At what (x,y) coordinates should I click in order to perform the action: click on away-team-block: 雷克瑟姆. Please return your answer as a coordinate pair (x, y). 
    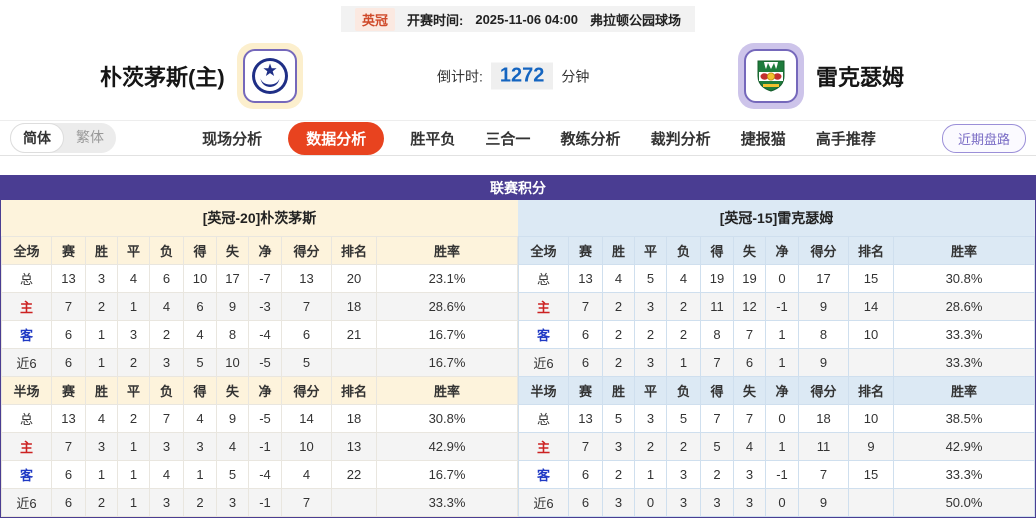
    Looking at the image, I should click on (821, 76).